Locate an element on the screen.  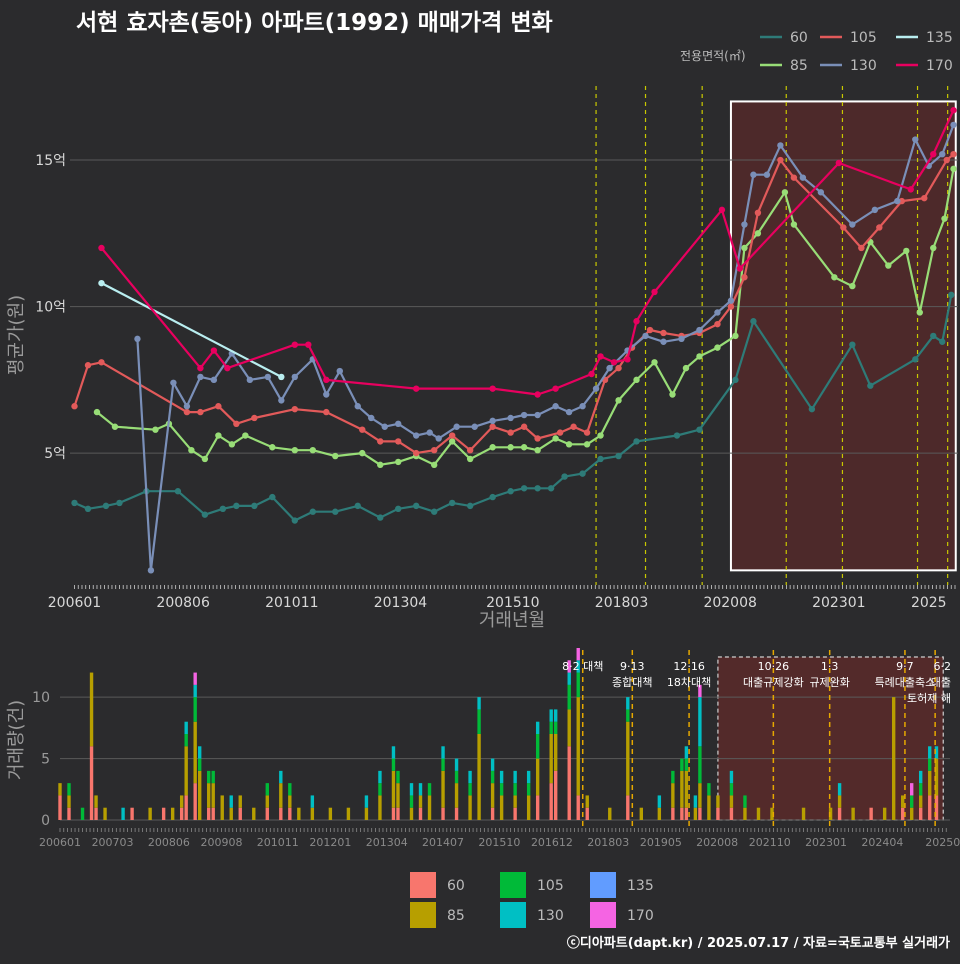
y-tick-label: 15억 is located at coordinates (50, 161).